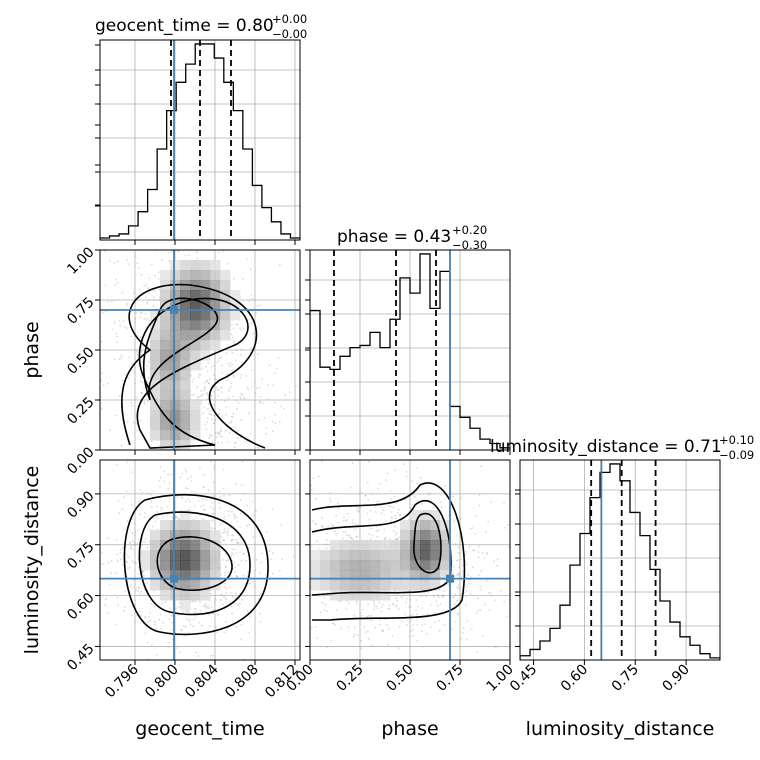 The image size is (760, 760). I want to click on ylabel-phase: phase, so click(32, 349).